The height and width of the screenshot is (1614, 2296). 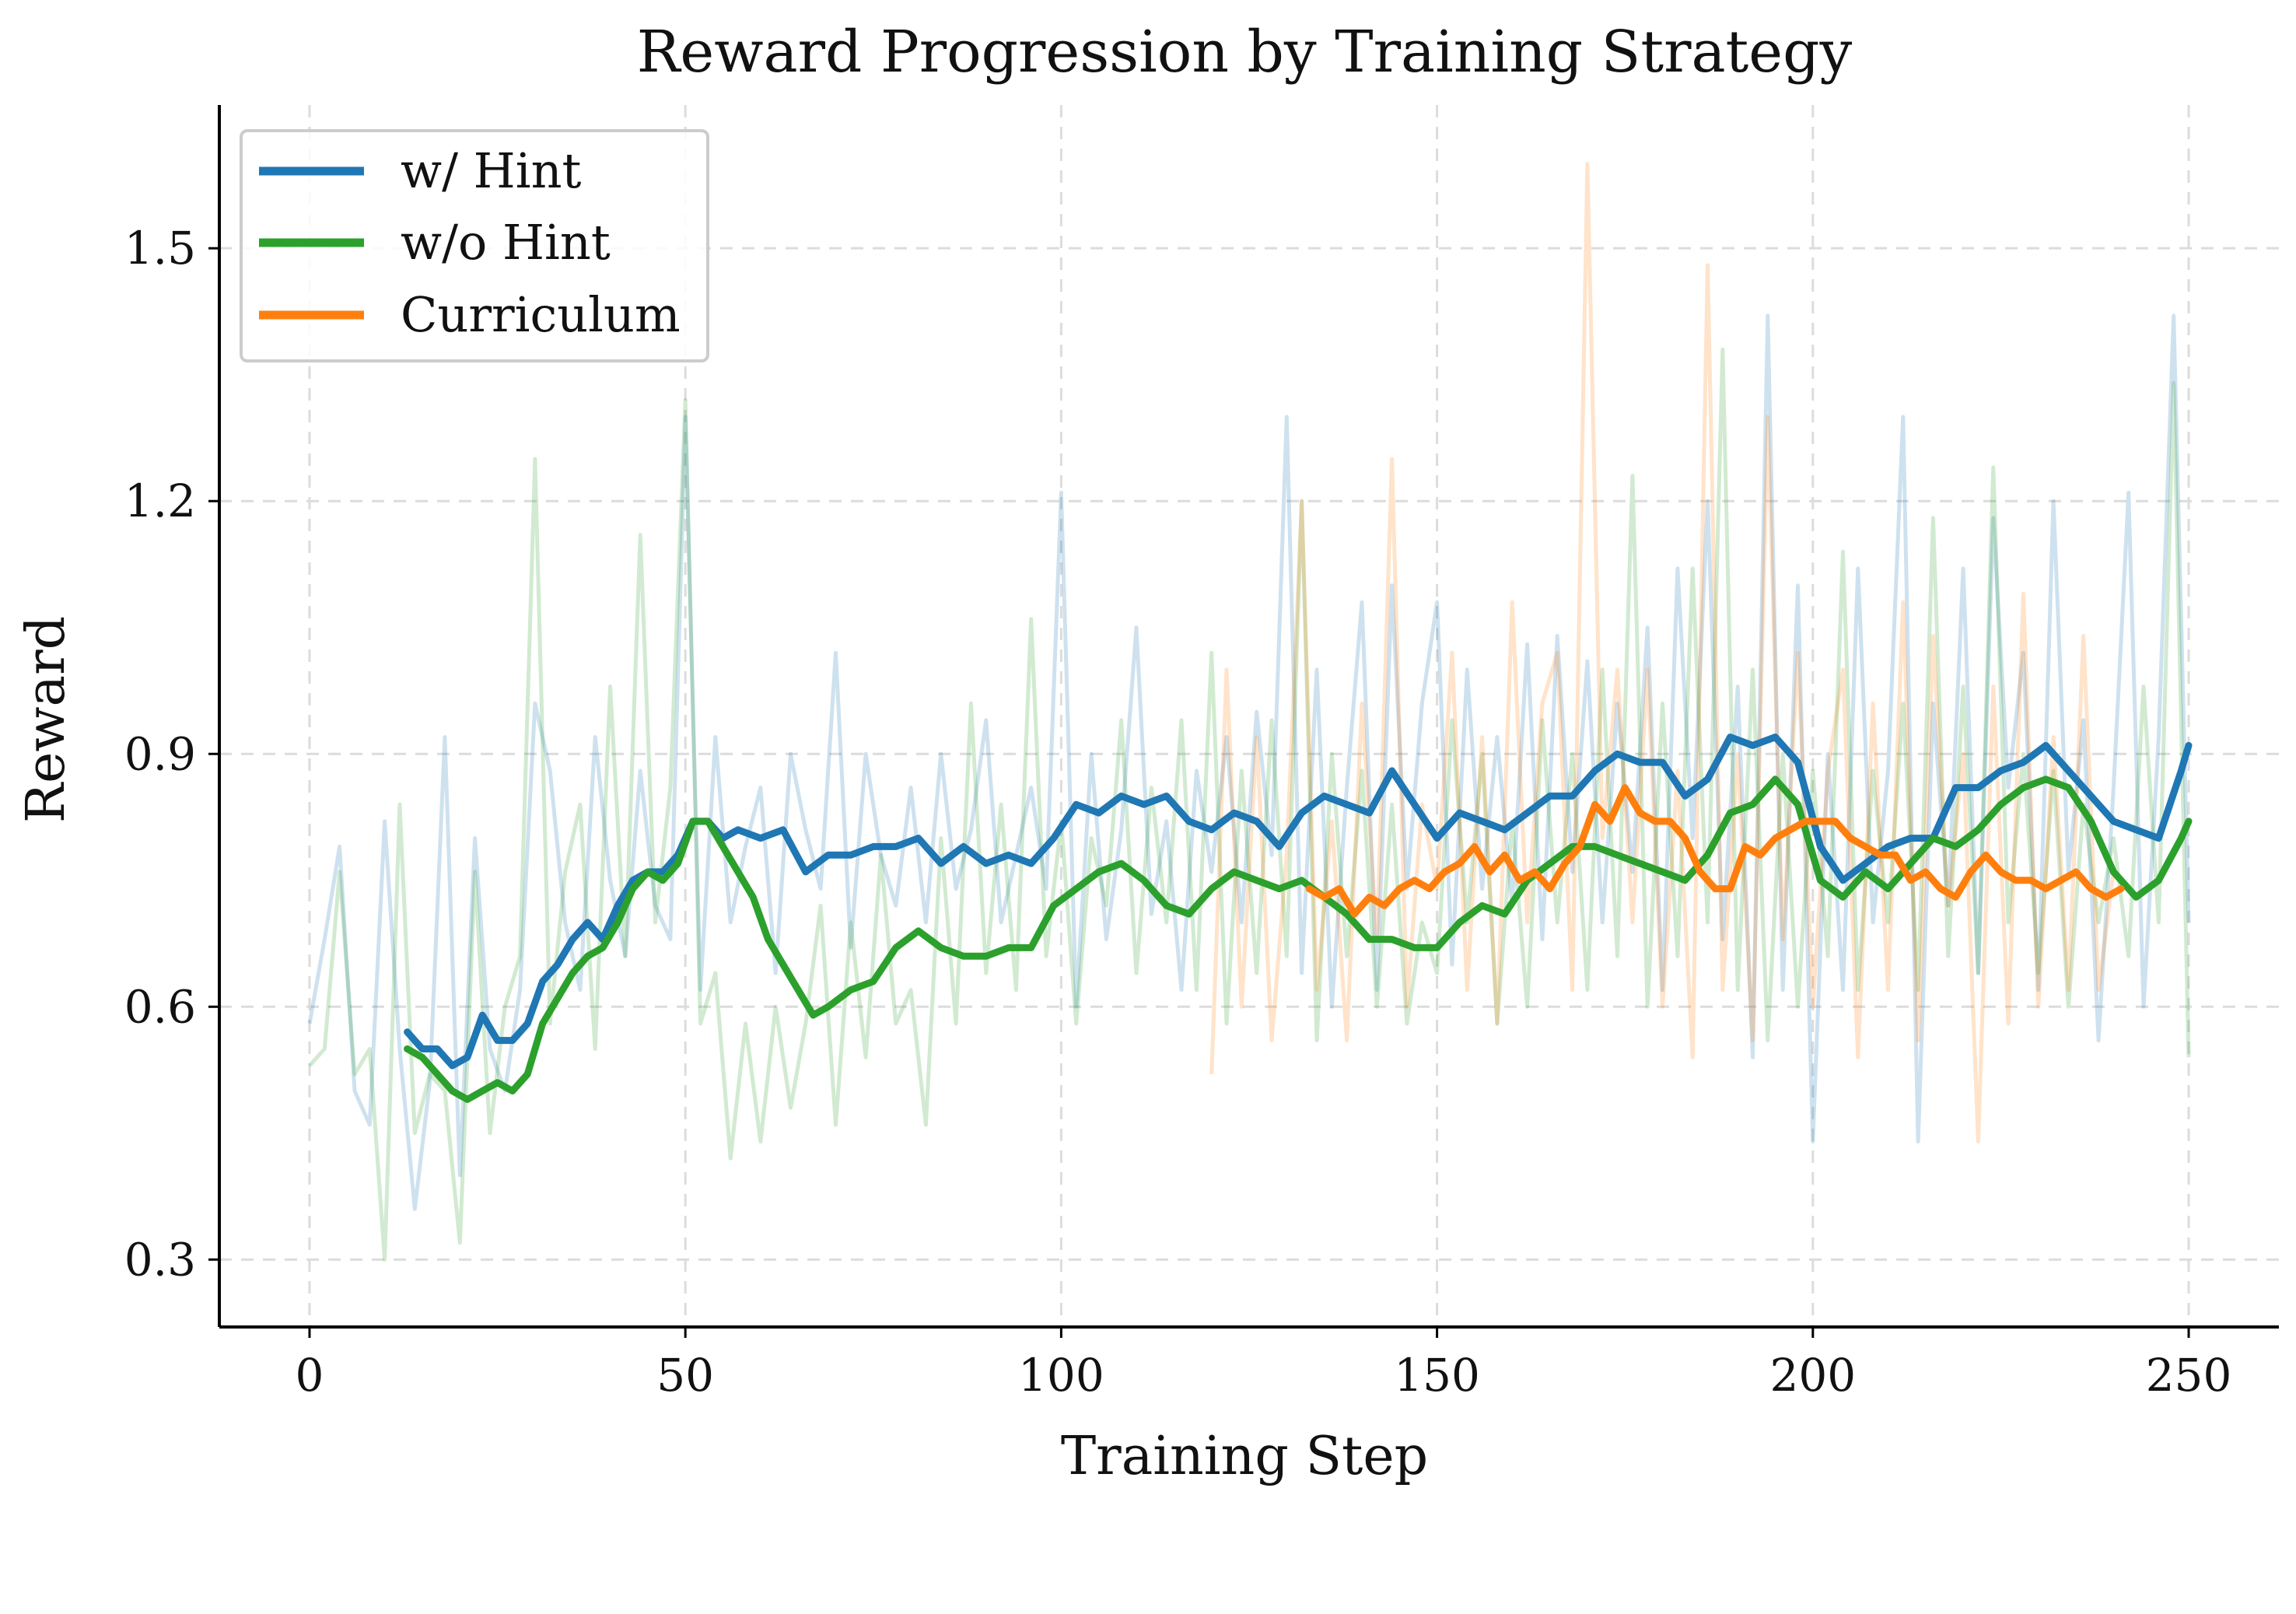 What do you see at coordinates (47, 719) in the screenshot?
I see `y-axis-label: Reward` at bounding box center [47, 719].